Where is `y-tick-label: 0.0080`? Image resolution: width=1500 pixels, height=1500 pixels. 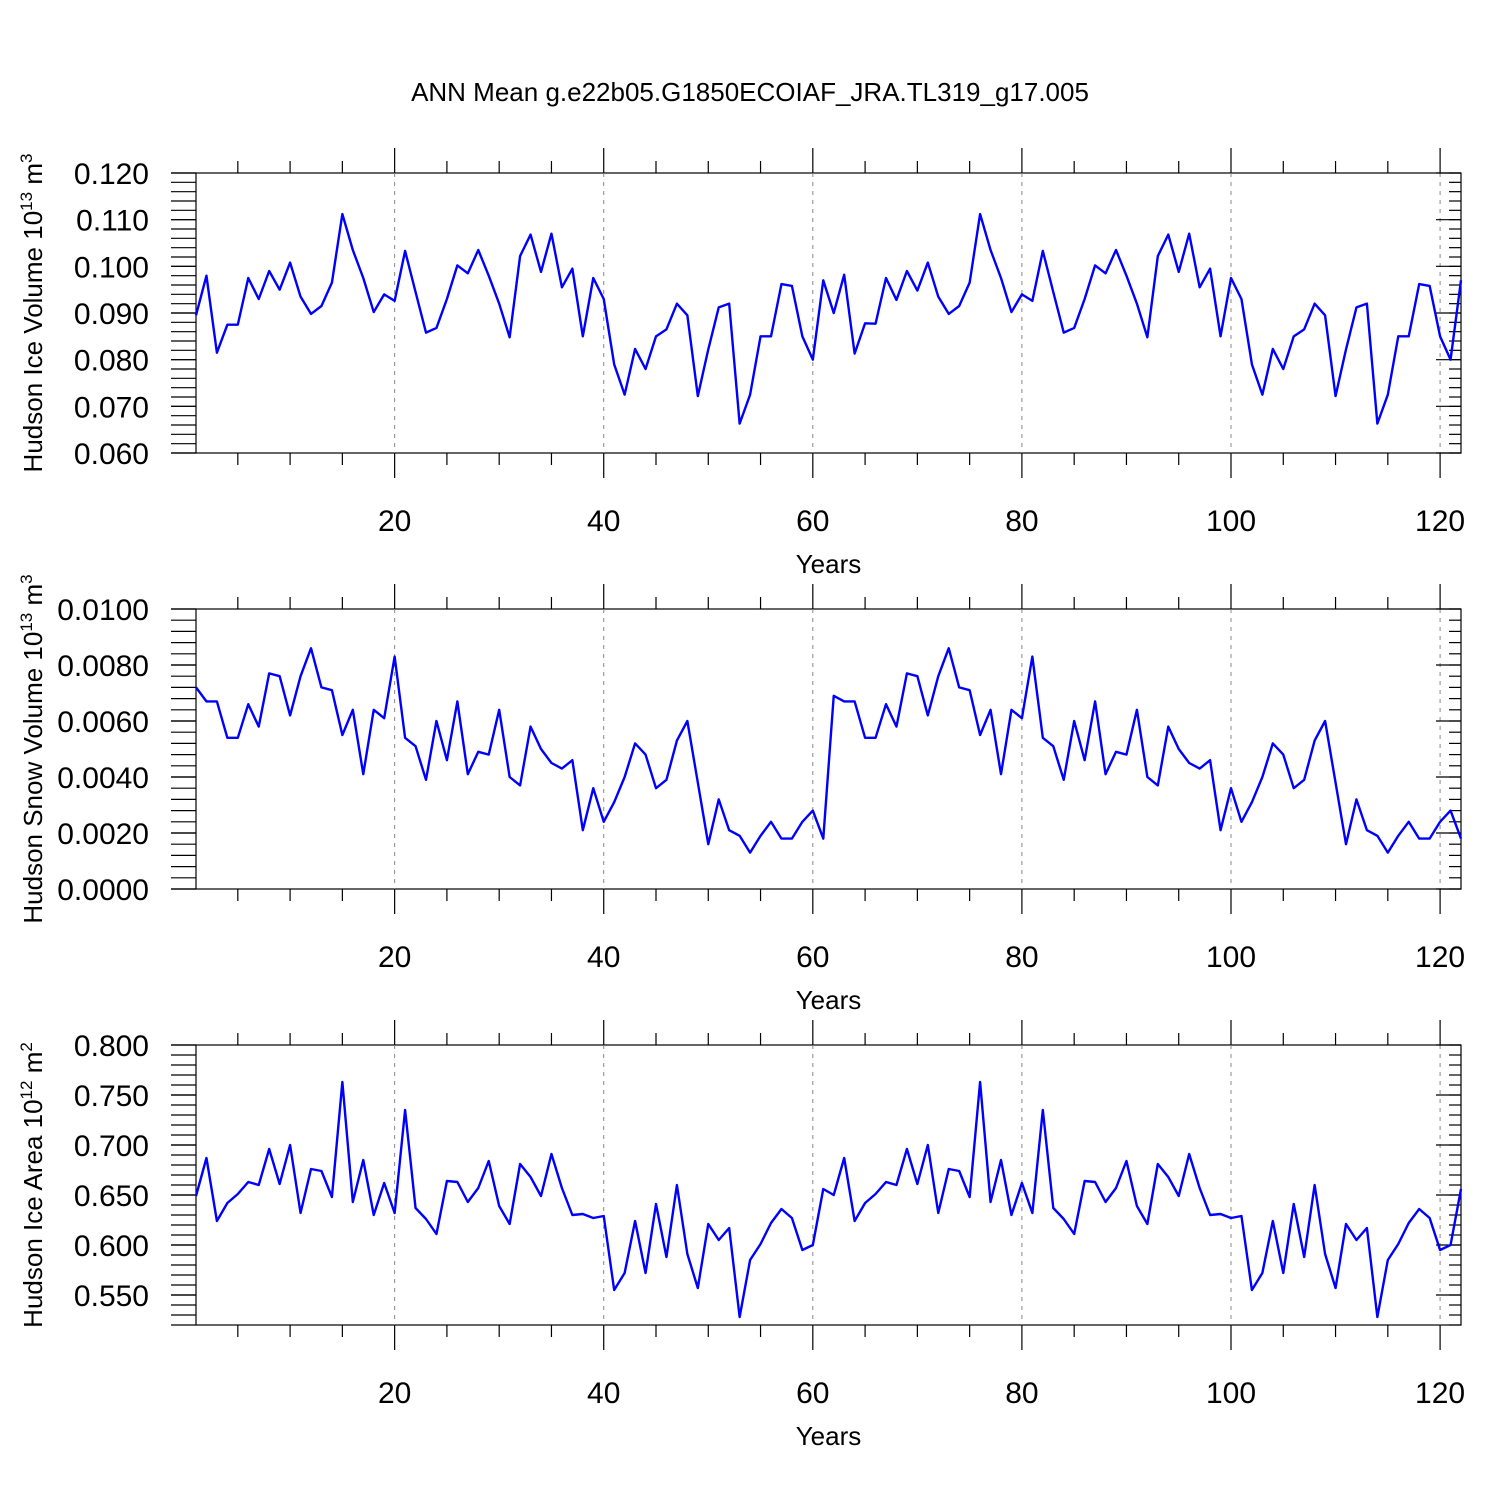 y-tick-label: 0.0080 is located at coordinates (103, 666).